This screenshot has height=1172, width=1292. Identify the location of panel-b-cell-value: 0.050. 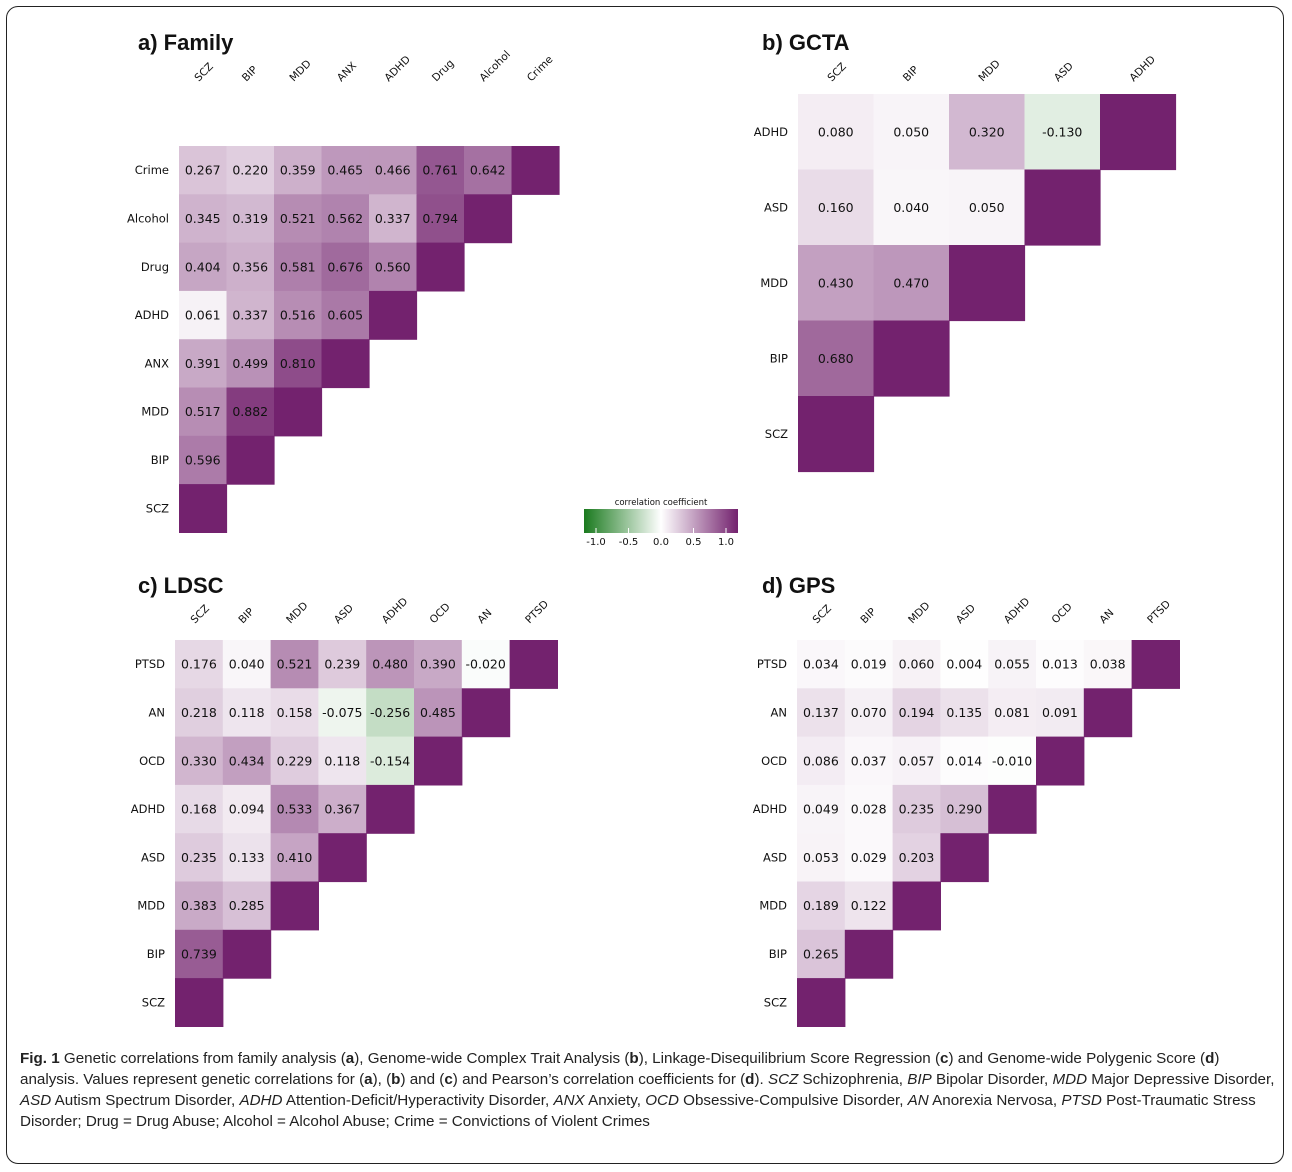
(911, 131).